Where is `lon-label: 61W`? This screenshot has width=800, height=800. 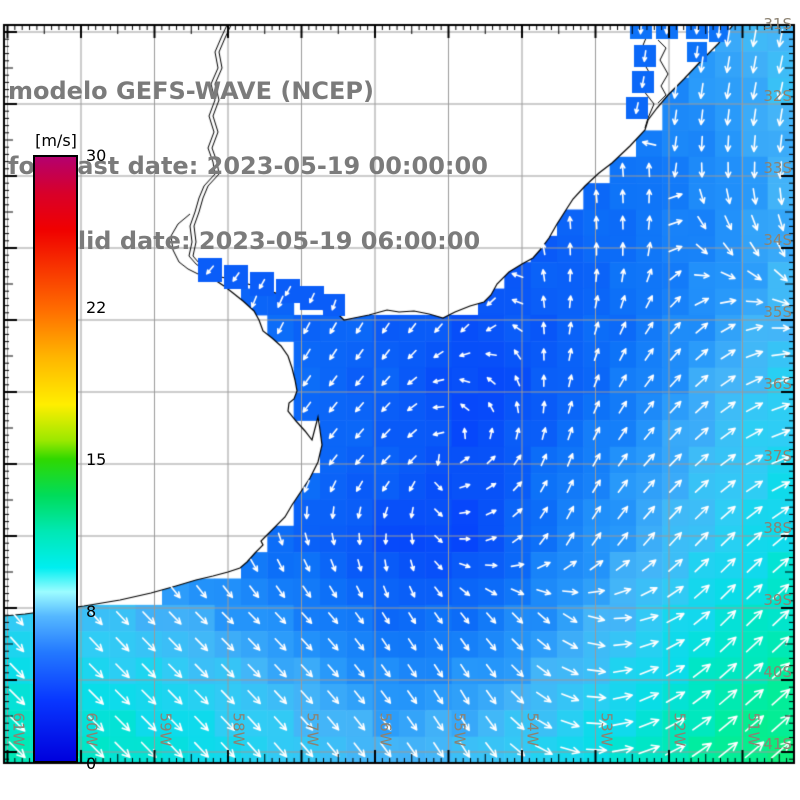 lon-label: 61W is located at coordinates (17, 729).